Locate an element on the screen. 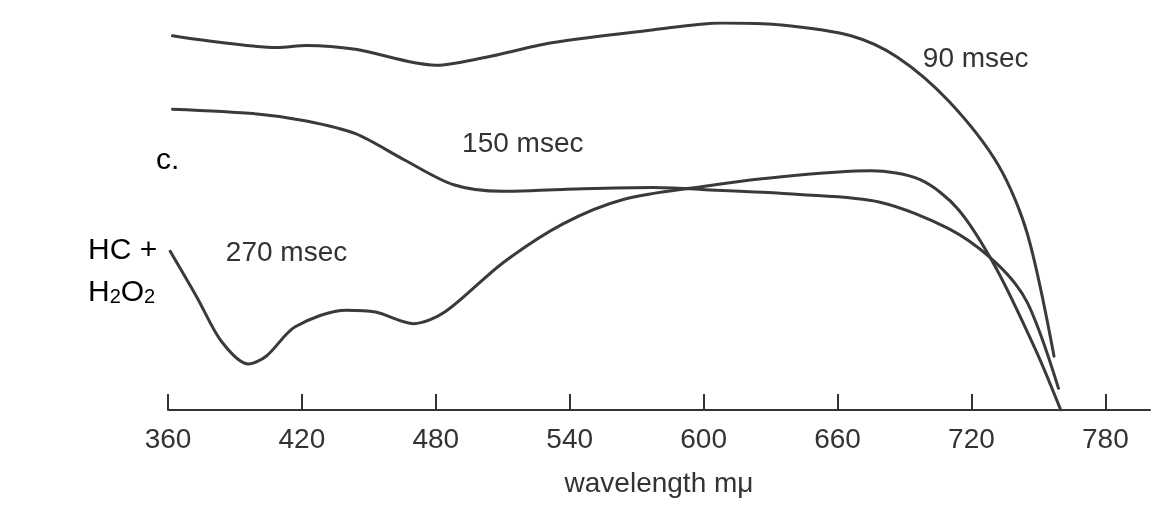 The height and width of the screenshot is (519, 1176). x-tick-label: 600 is located at coordinates (703, 438).